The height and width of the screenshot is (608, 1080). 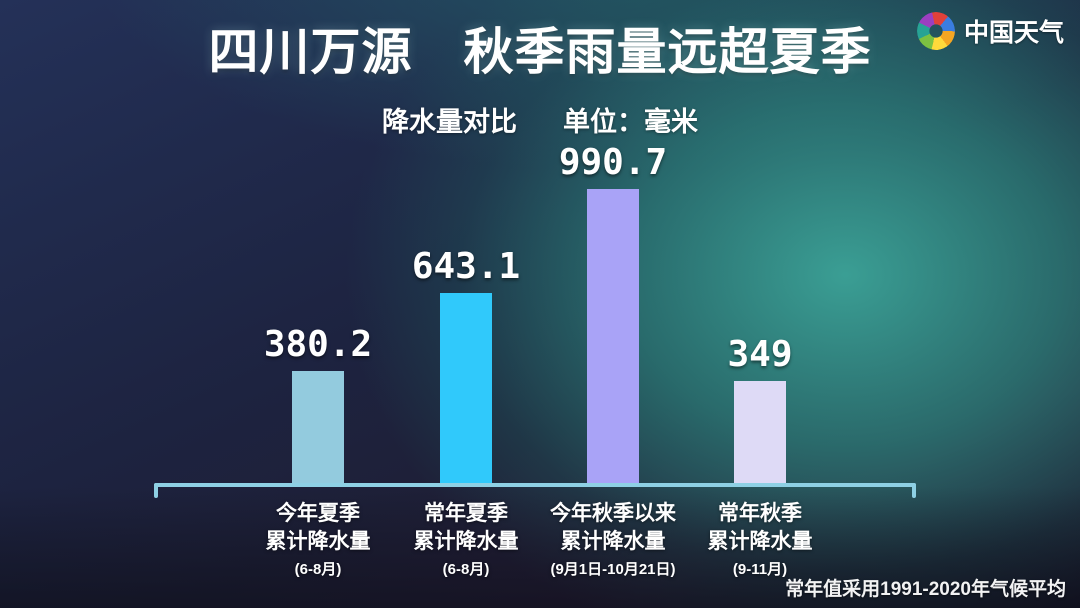 What do you see at coordinates (540, 119) in the screenshot?
I see `chart-subtitle-row: 降水量对比 单位：毫米` at bounding box center [540, 119].